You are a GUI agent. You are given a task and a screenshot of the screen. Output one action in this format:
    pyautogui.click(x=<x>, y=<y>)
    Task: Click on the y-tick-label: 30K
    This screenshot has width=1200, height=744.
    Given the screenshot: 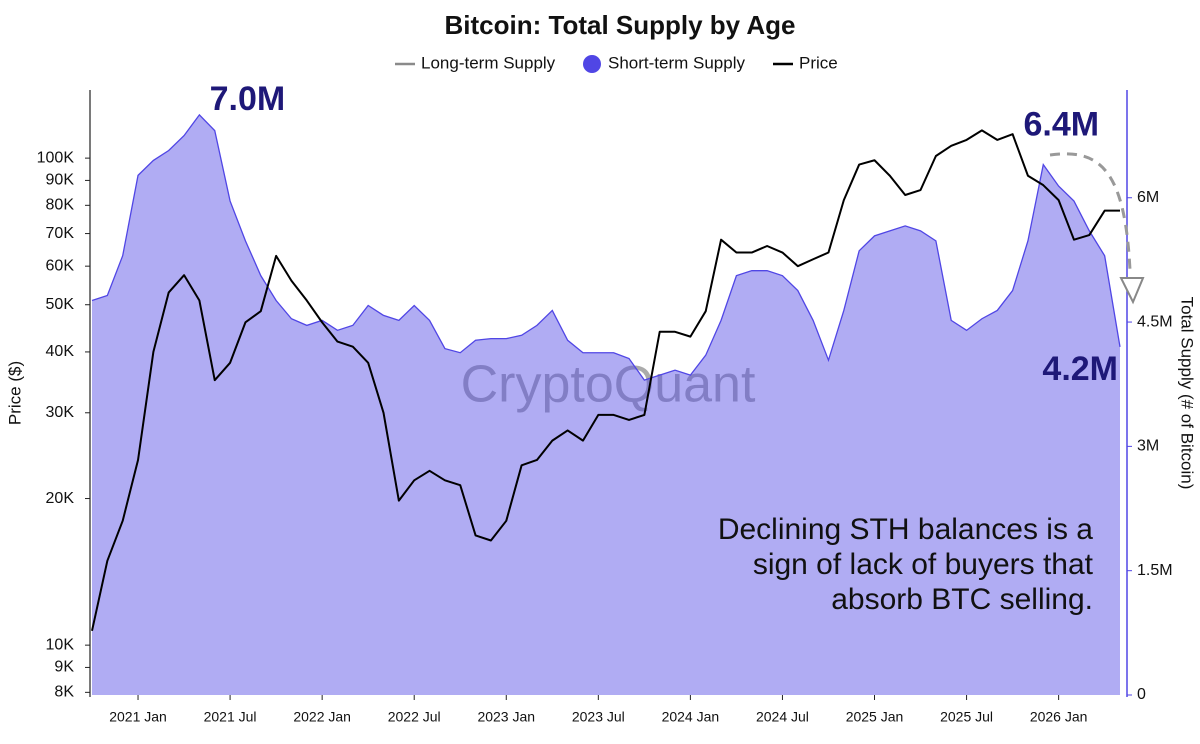 What is the action you would take?
    pyautogui.click(x=60, y=412)
    